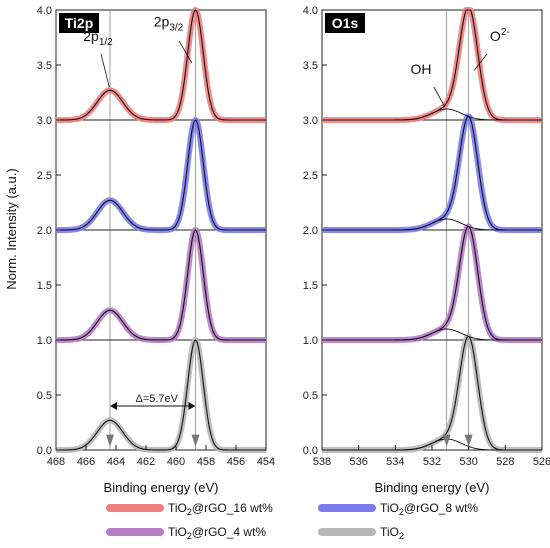 Image resolution: width=550 pixels, height=548 pixels. I want to click on ti2p-y-tick-label: 1.0, so click(44, 341).